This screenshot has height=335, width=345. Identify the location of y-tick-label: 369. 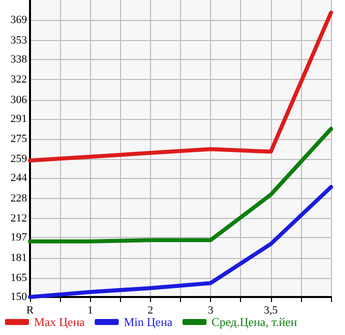
(19, 20).